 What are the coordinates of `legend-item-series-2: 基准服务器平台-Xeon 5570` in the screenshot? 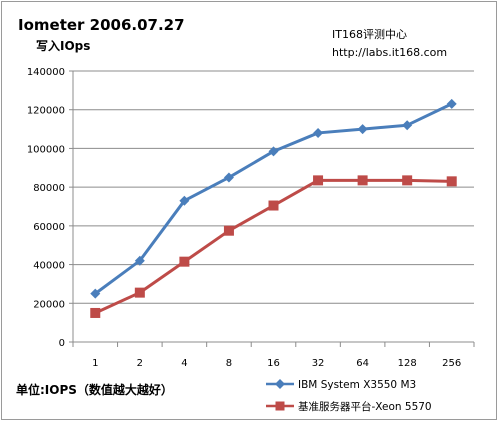 It's located at (349, 406).